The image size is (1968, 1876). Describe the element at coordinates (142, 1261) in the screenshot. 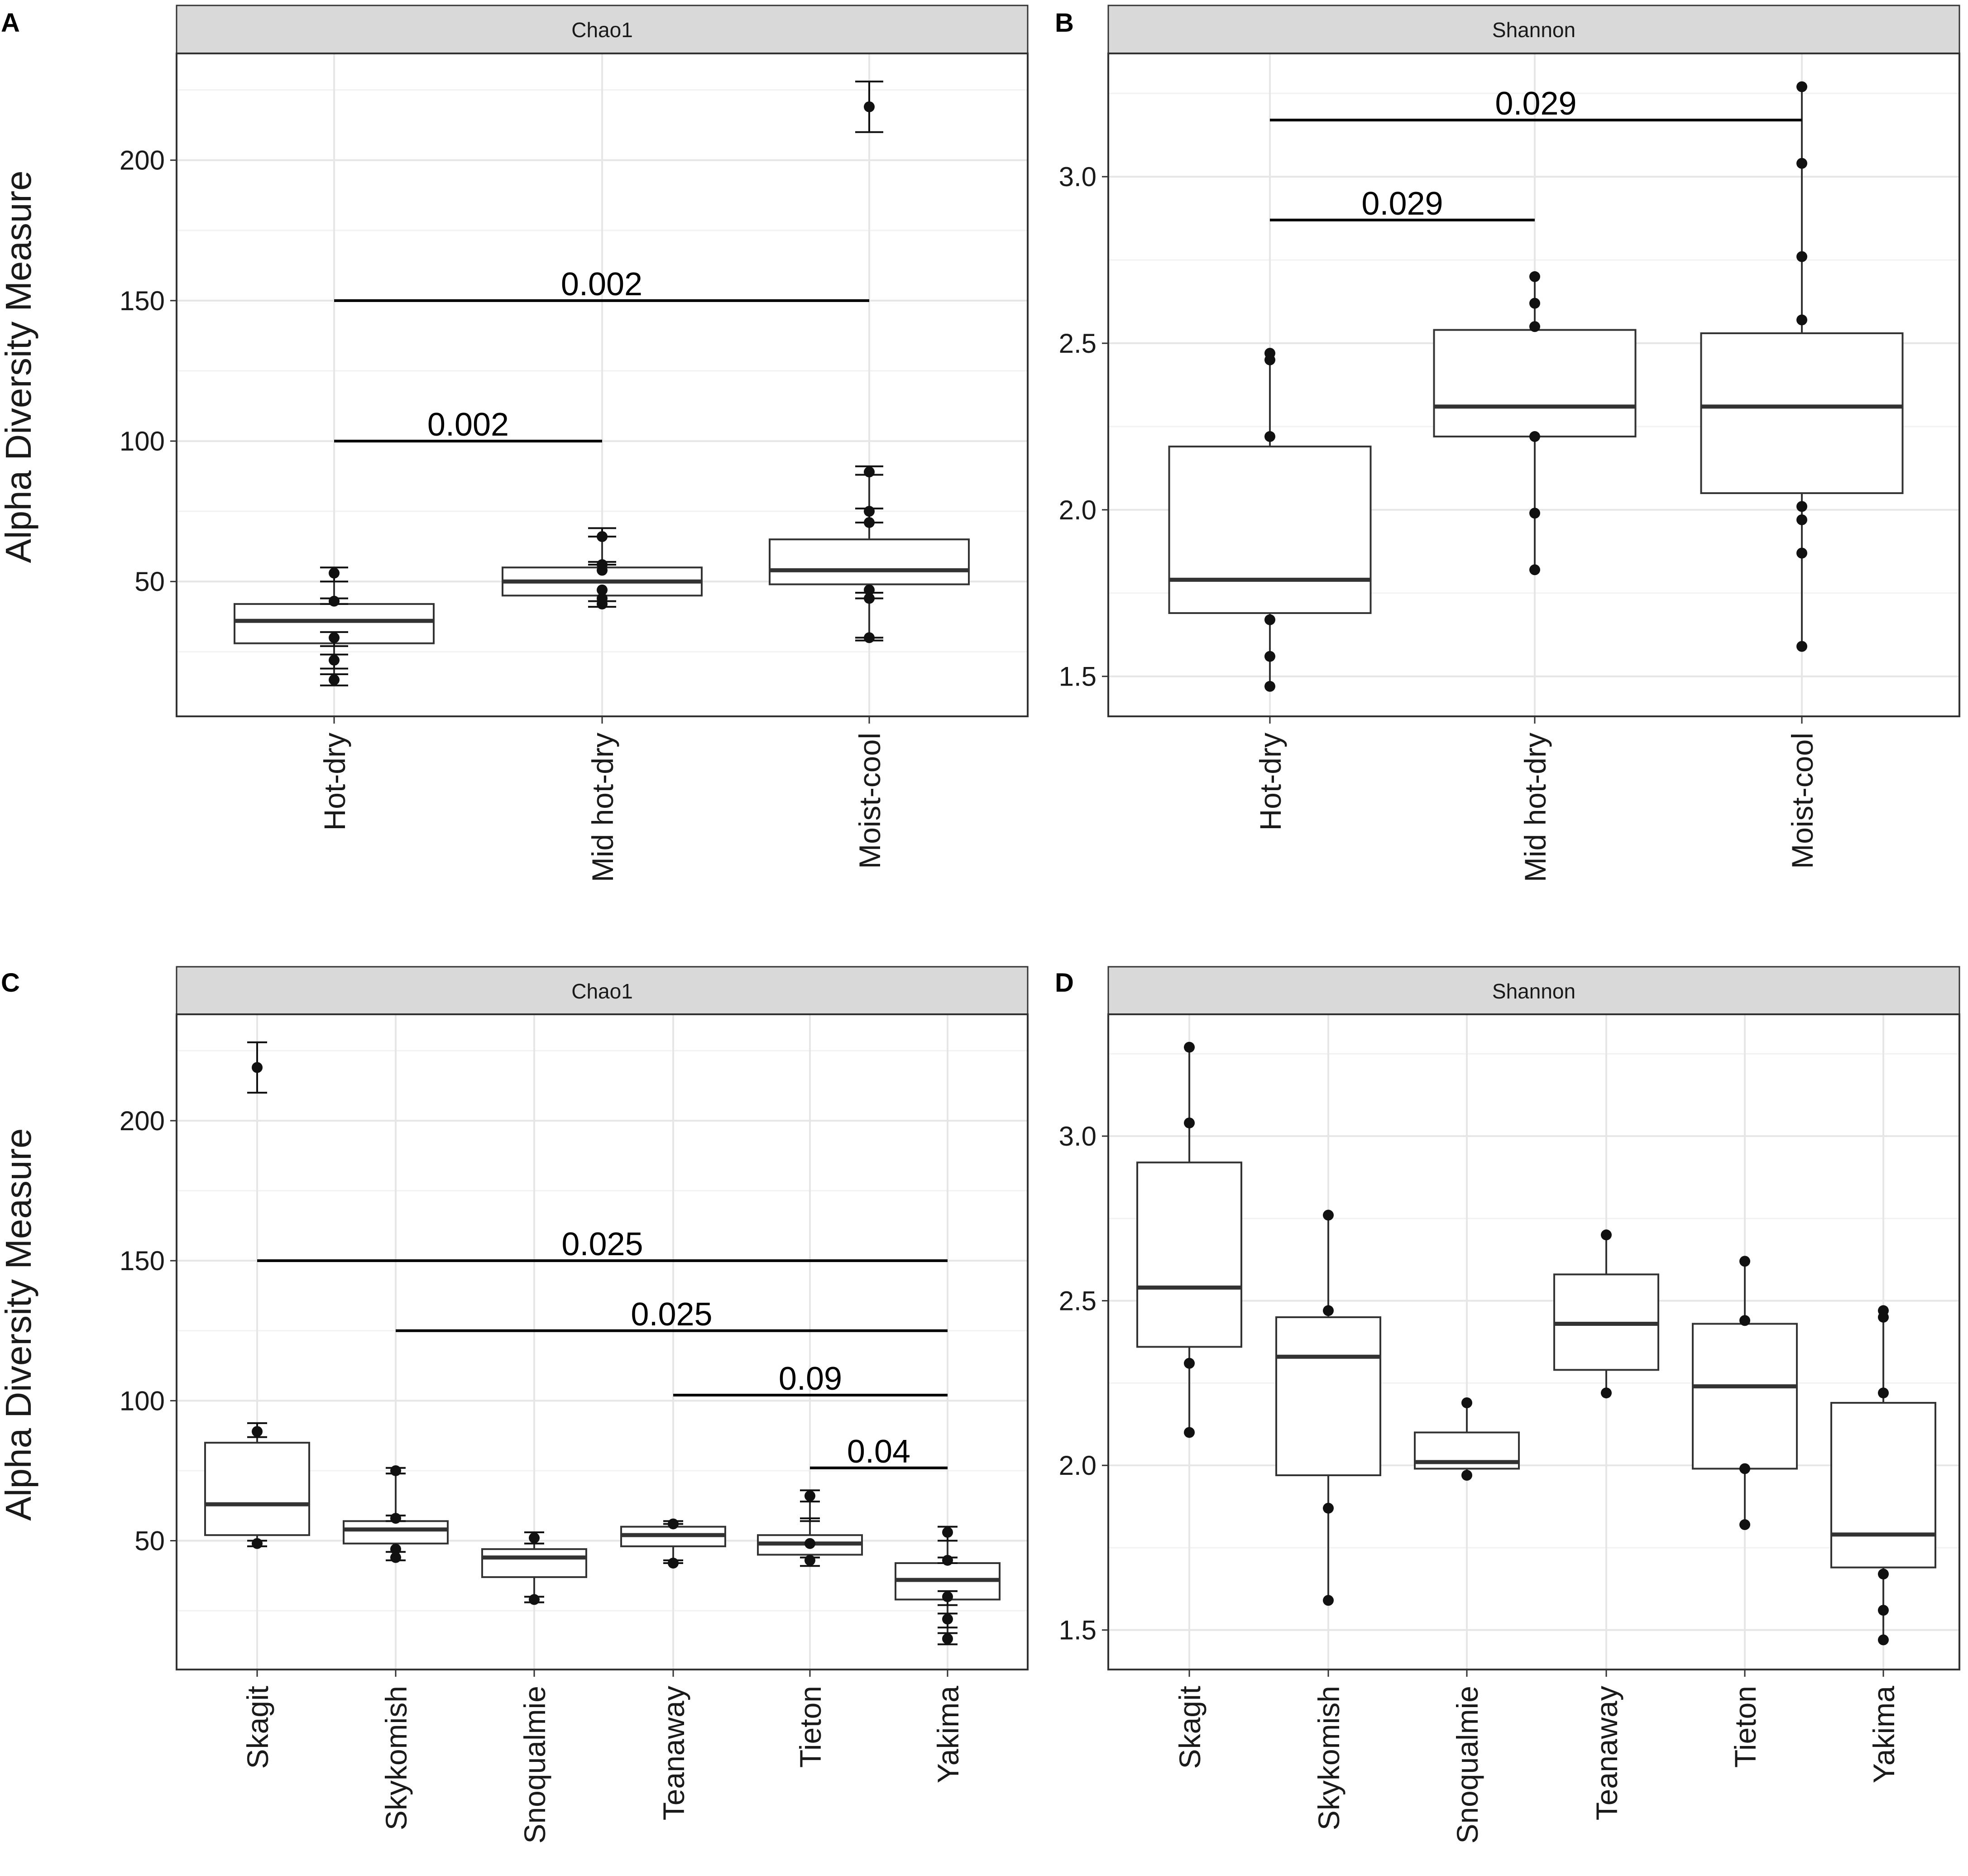

I see `panel-c-y-tick-label: 150` at that location.